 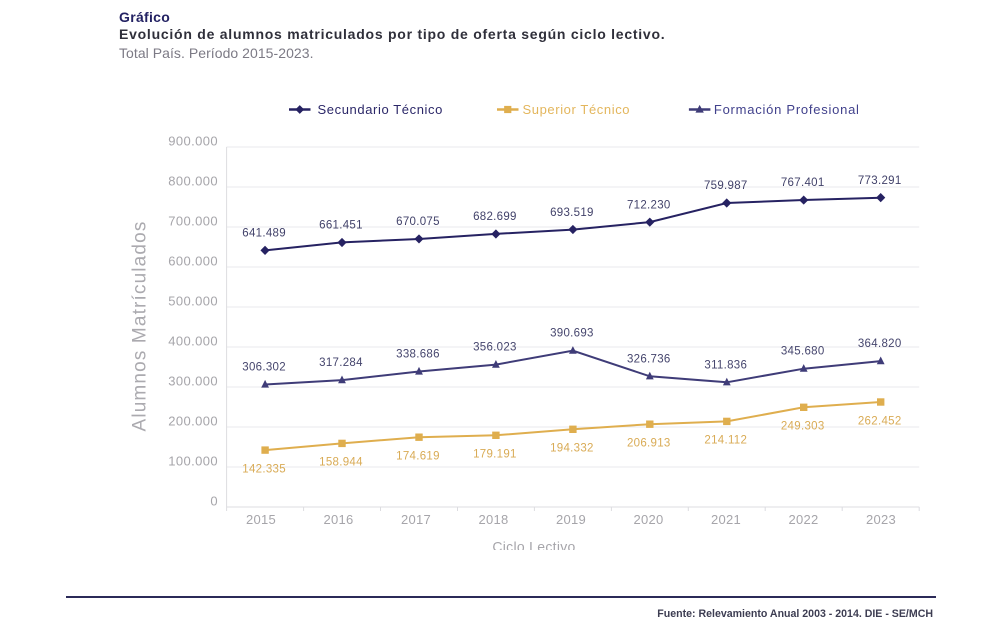 I want to click on svg-text: 174.619, so click(x=418, y=457).